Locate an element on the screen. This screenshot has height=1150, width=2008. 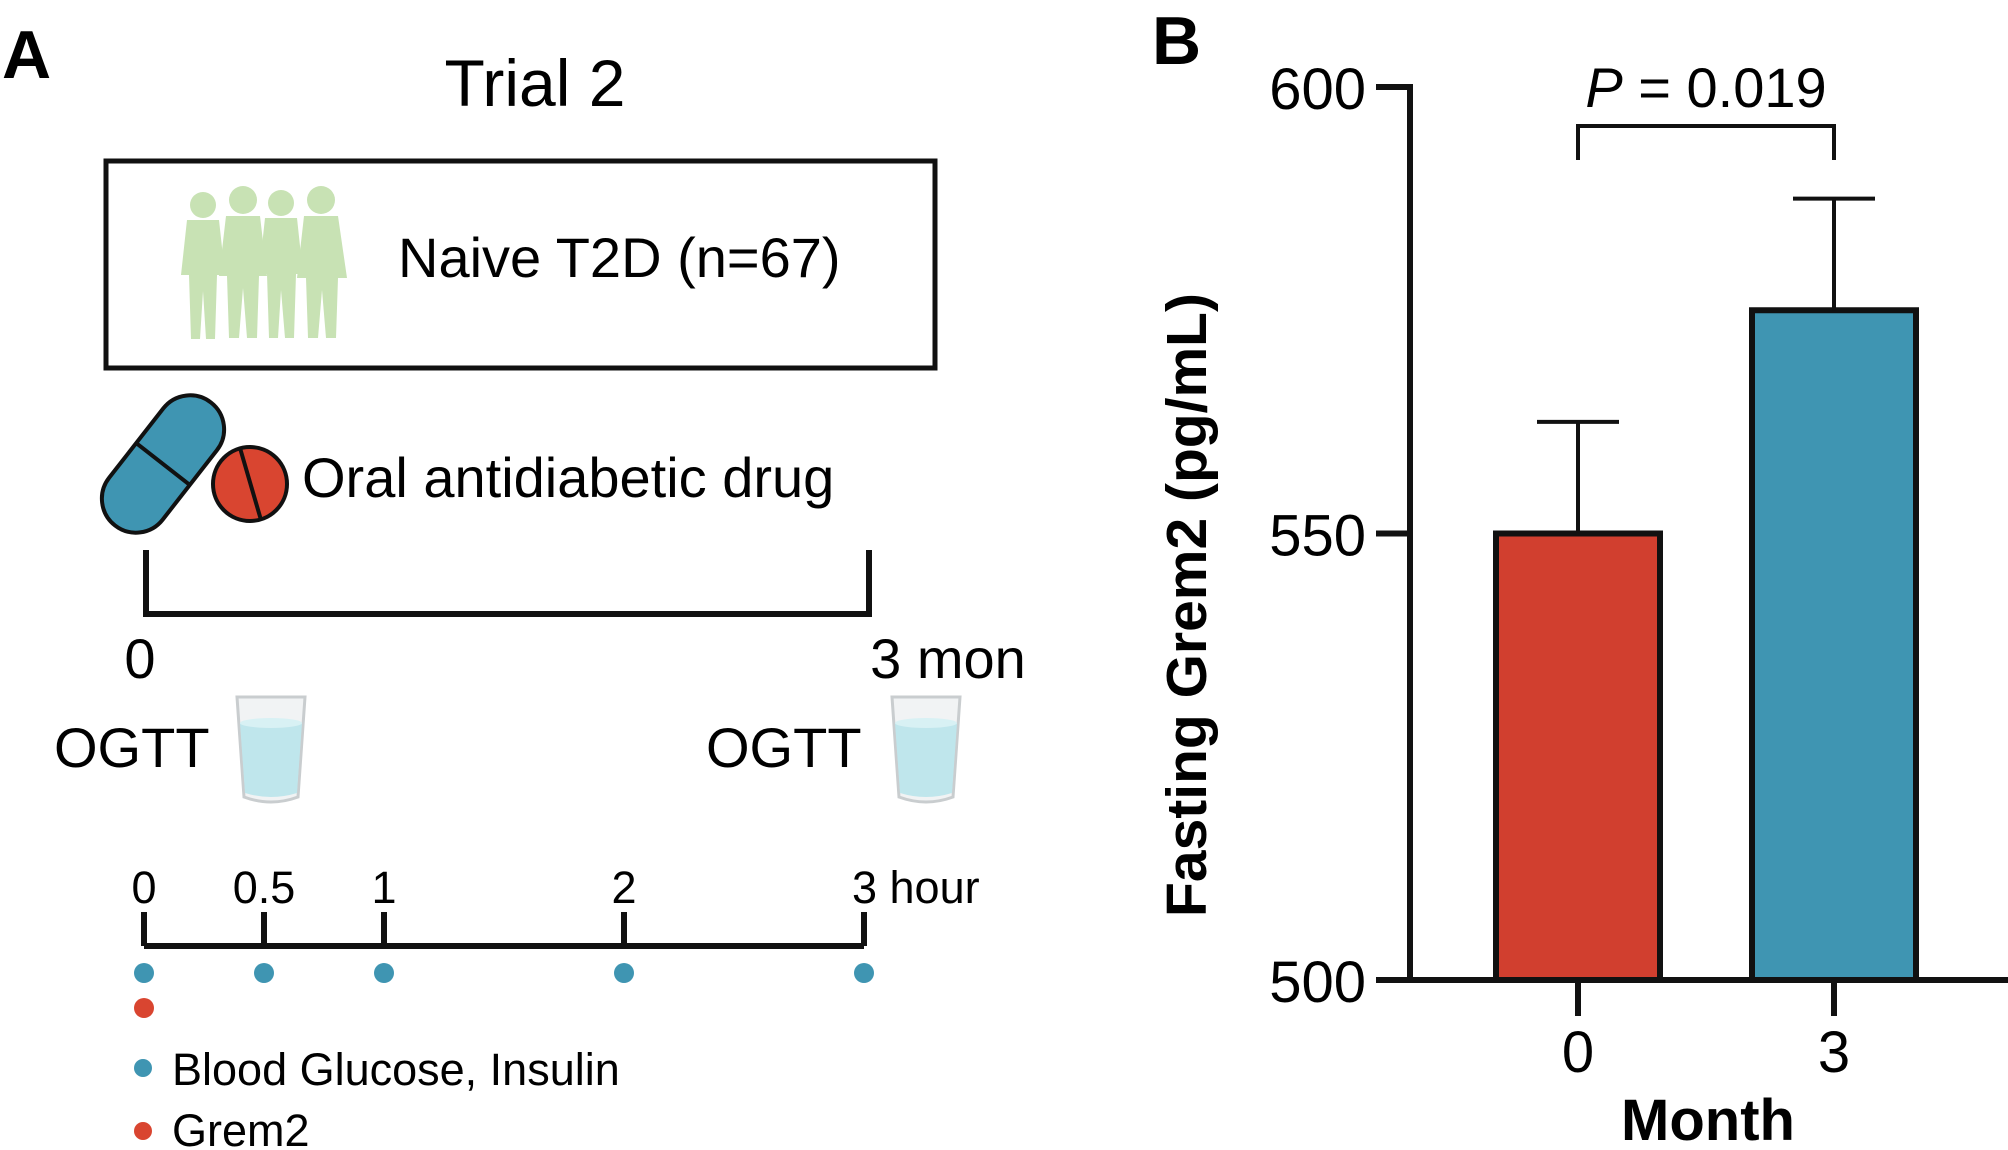
timeline-bracket is located at coordinates (507, 583).